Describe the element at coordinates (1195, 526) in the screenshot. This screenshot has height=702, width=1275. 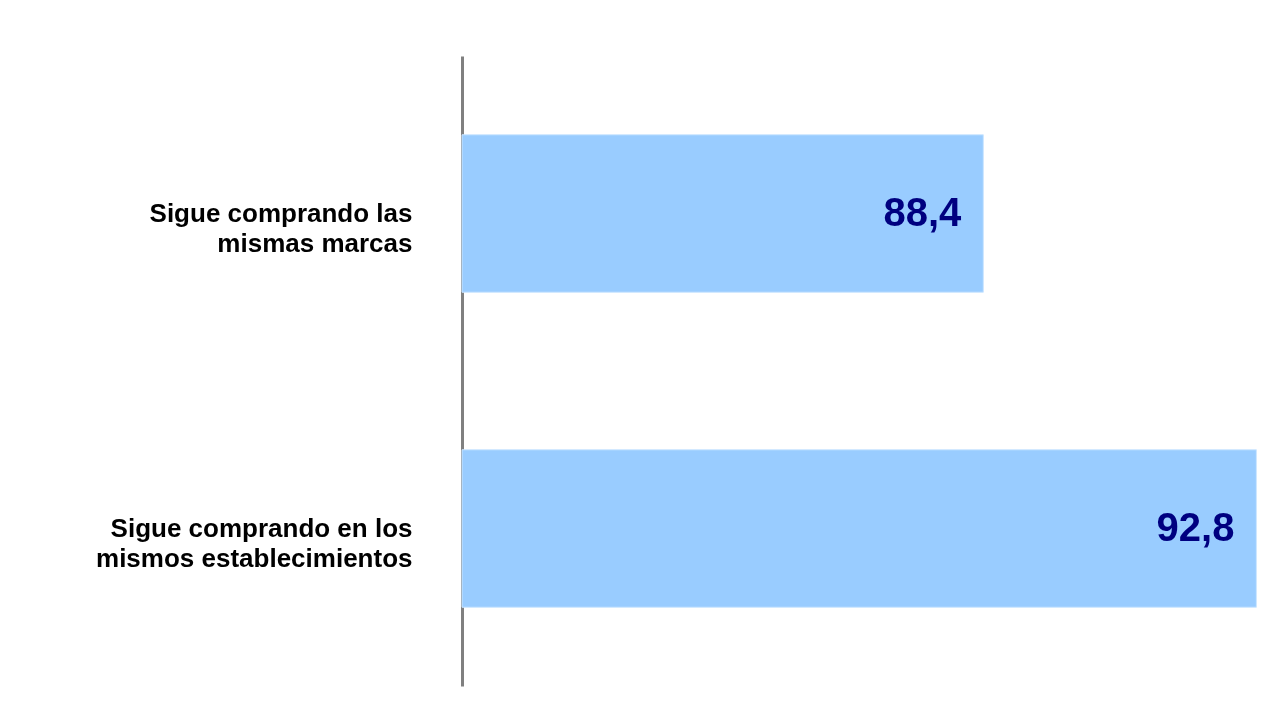
I see `data-label: 92,8` at that location.